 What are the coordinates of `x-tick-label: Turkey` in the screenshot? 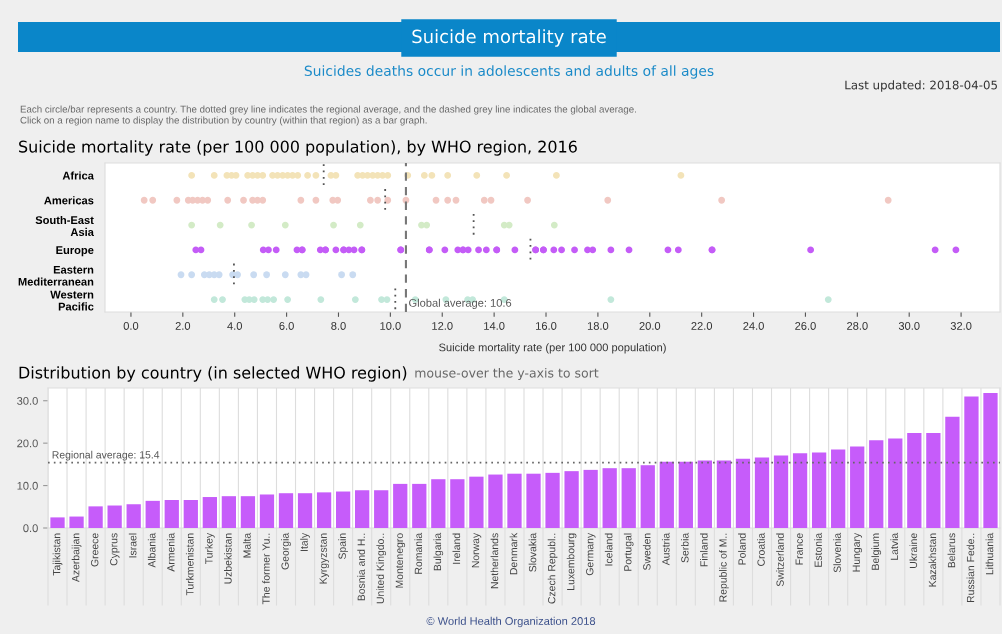 It's located at (209, 548).